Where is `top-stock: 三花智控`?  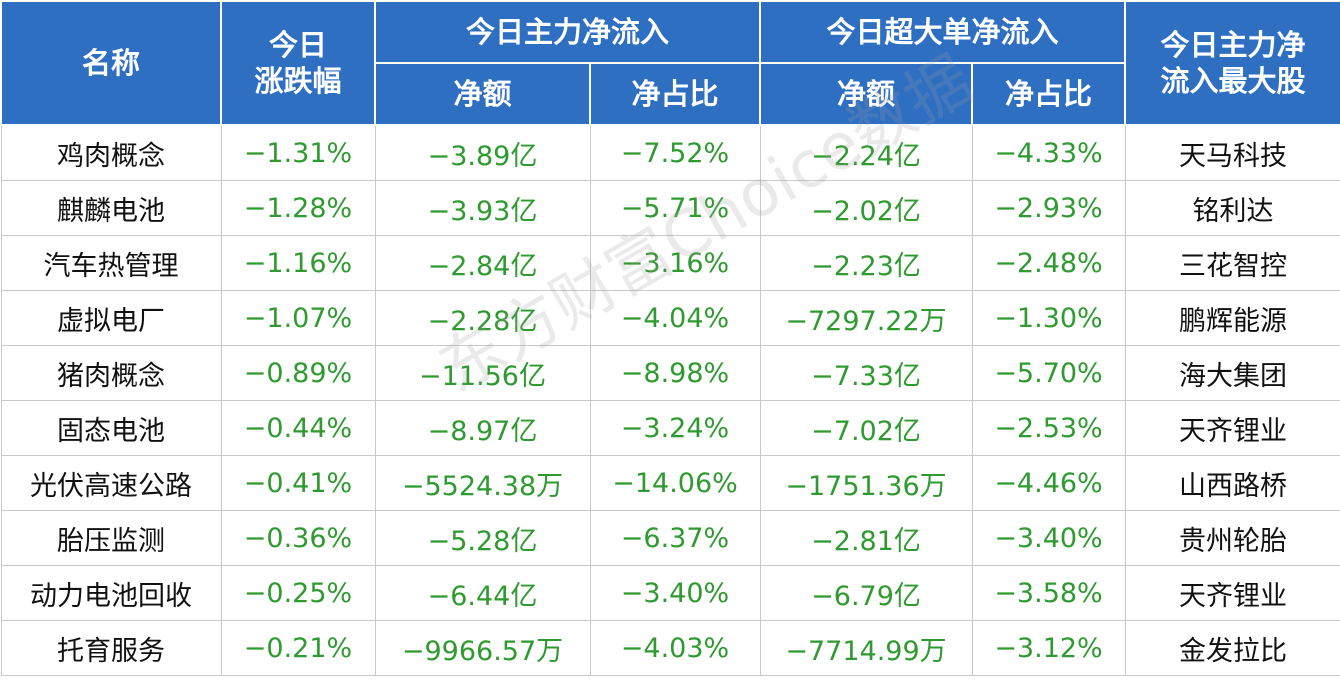 top-stock: 三花智控 is located at coordinates (1232, 263).